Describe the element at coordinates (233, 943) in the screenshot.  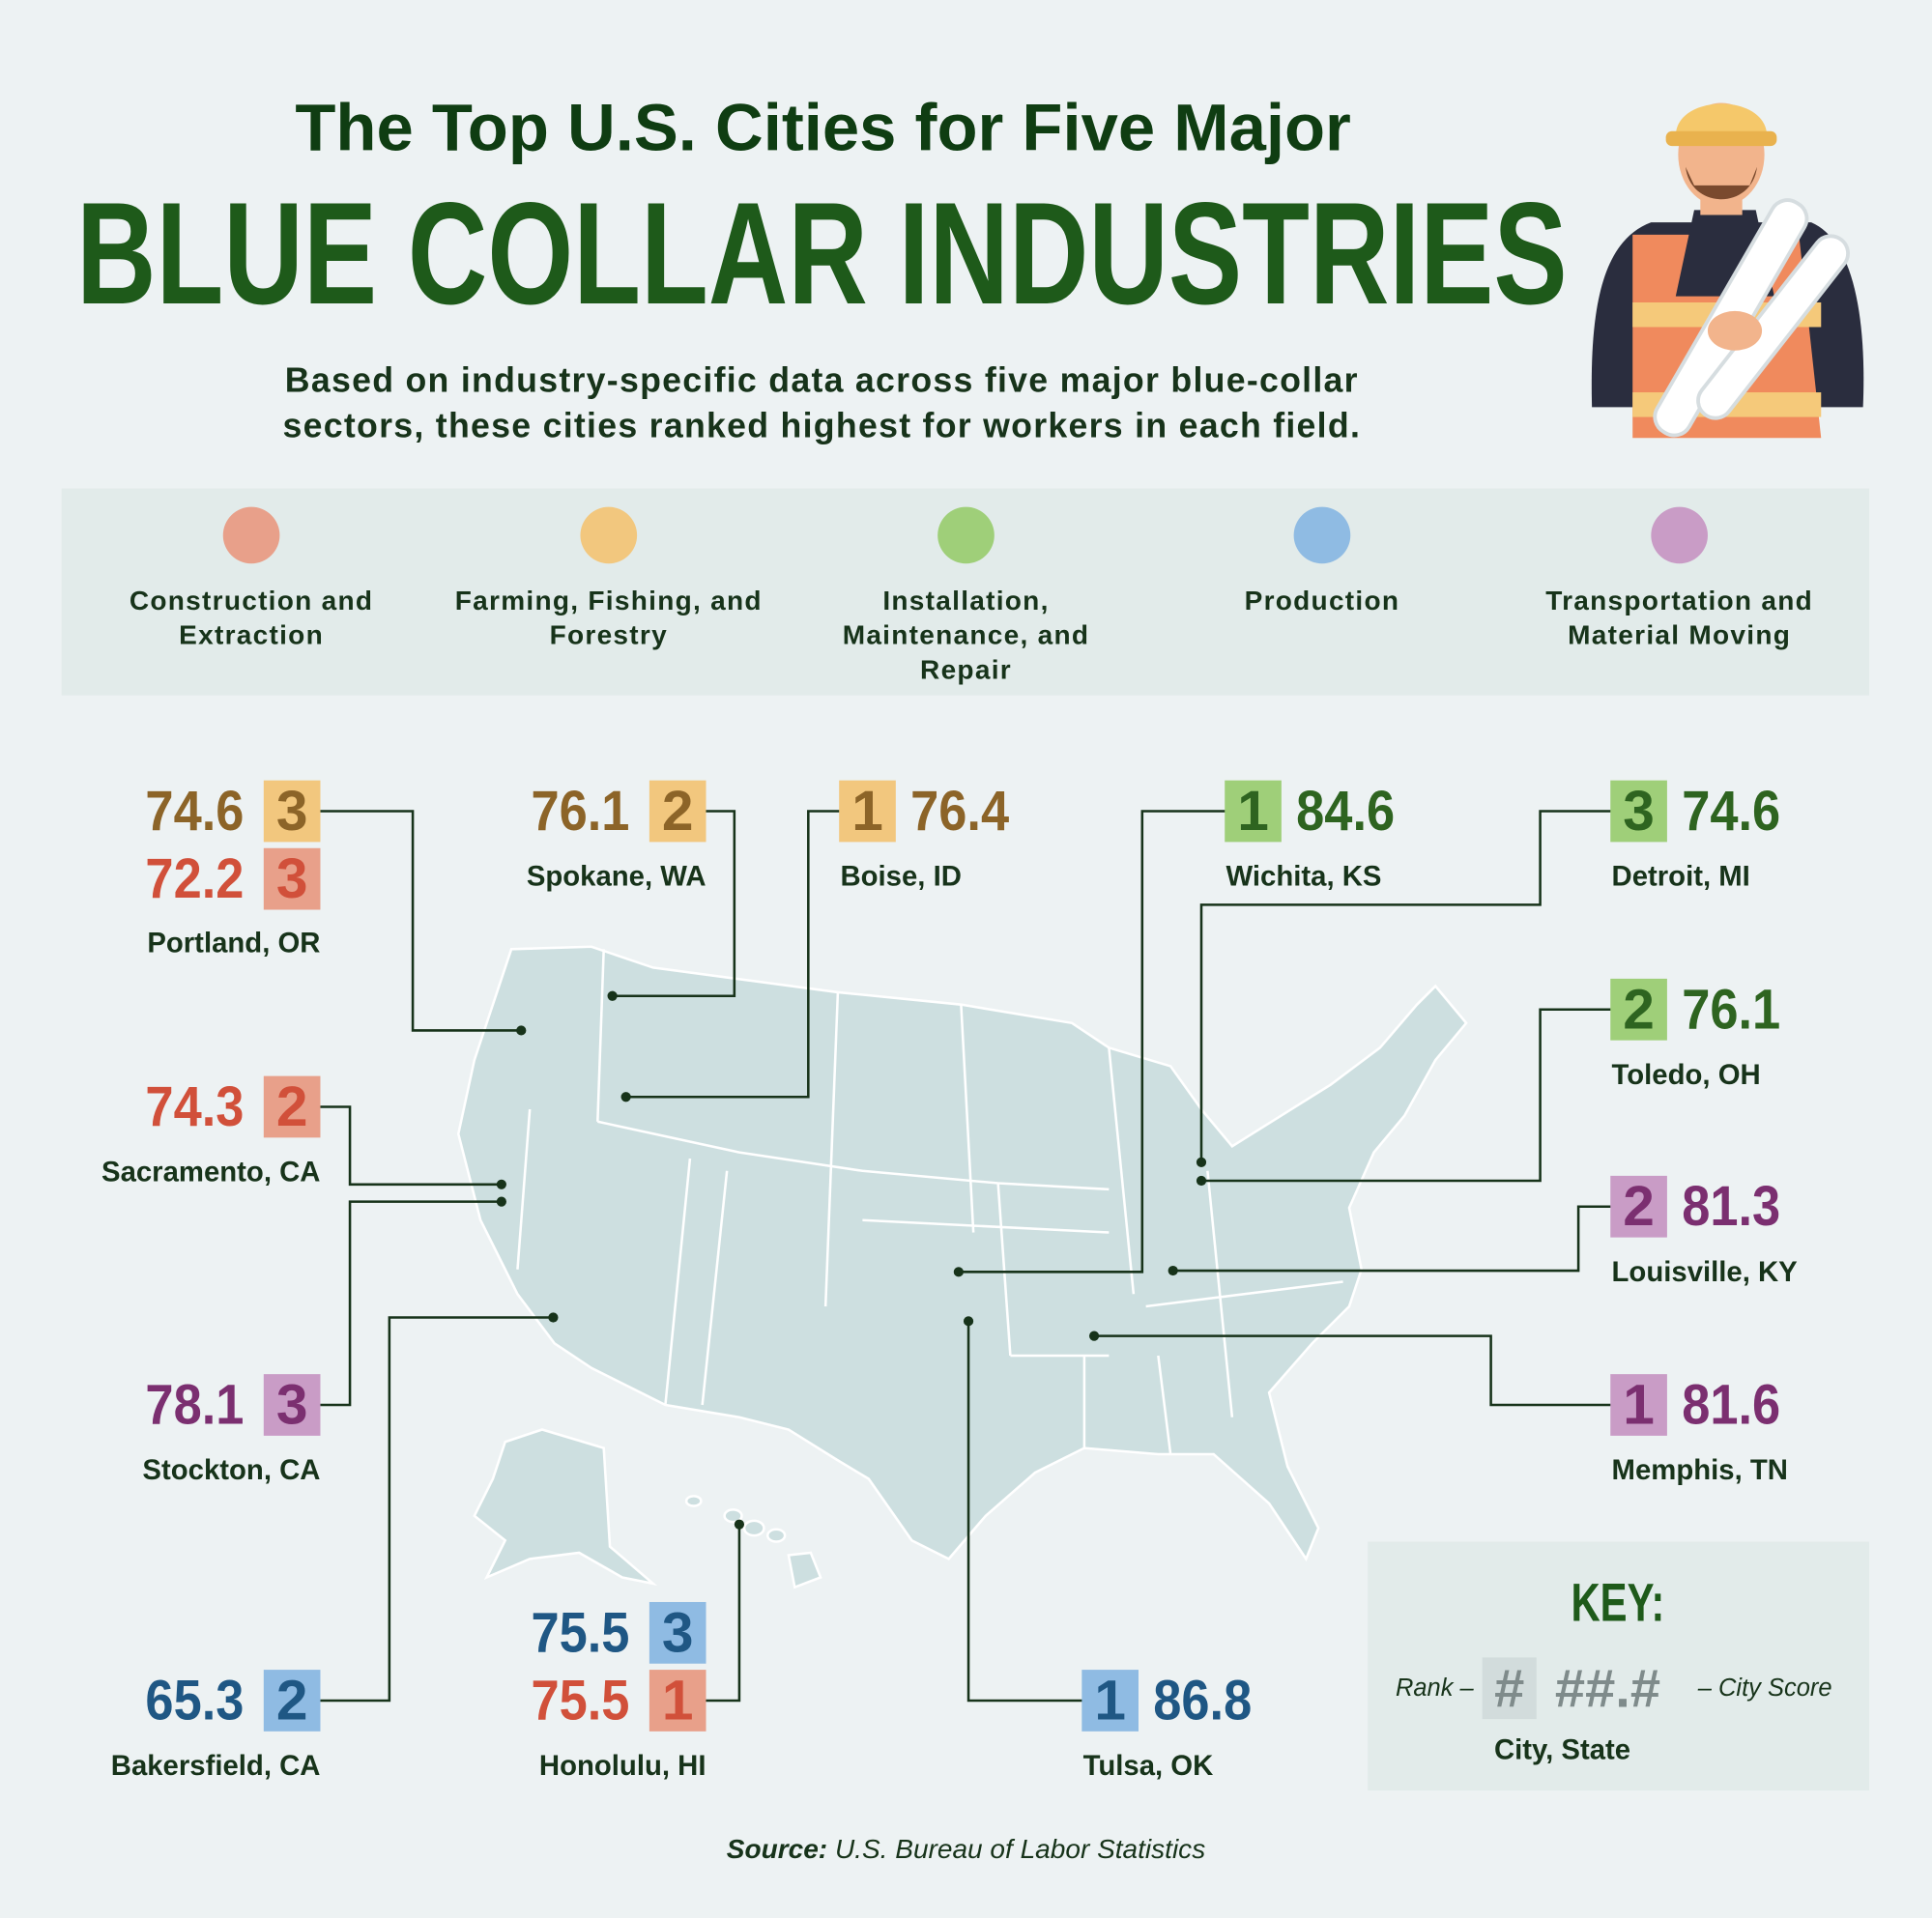
I see `city-name: Portland, OR` at that location.